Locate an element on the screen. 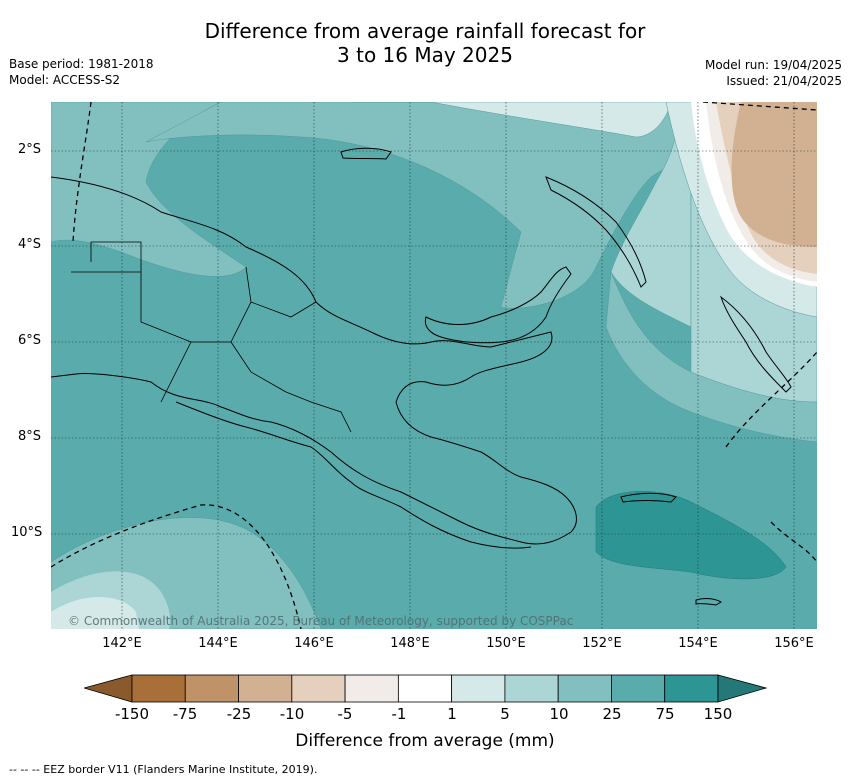  legend-tick: -75 is located at coordinates (185, 714).